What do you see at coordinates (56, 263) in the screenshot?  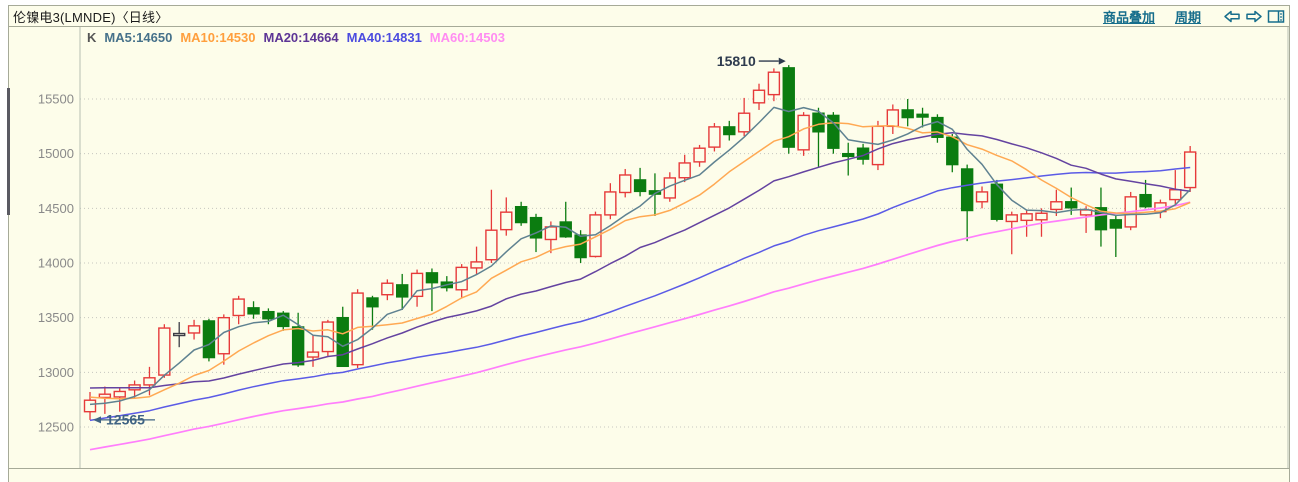 I see `y-axis-tick-label: 14000` at bounding box center [56, 263].